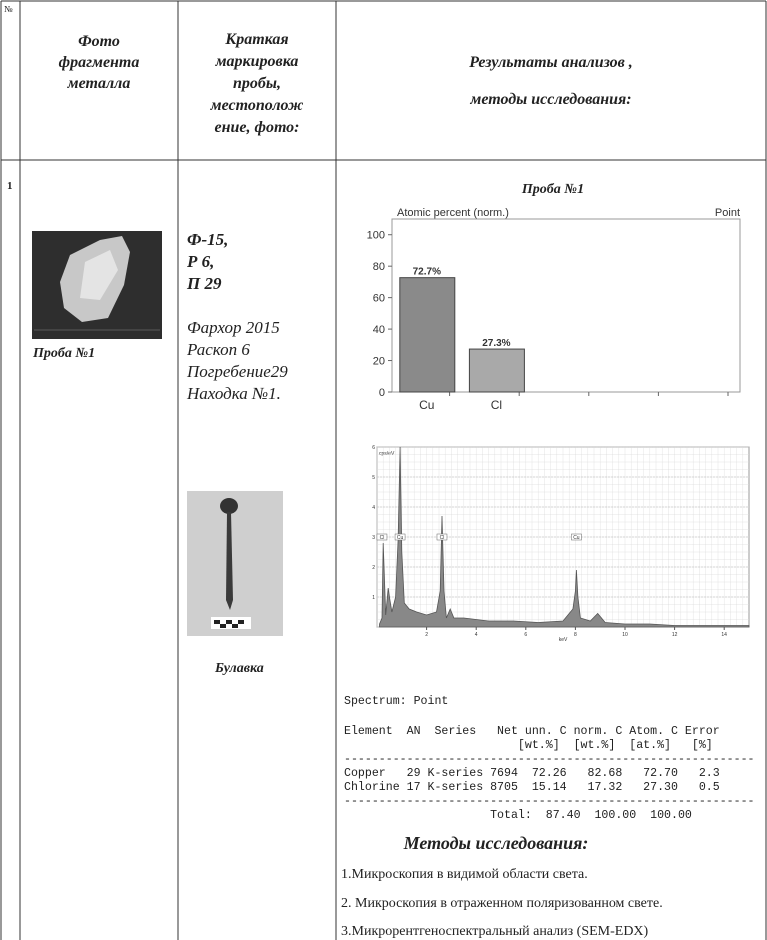 The image size is (767, 940). Describe the element at coordinates (373, 598) in the screenshot. I see `y-tick-label: 1` at that location.